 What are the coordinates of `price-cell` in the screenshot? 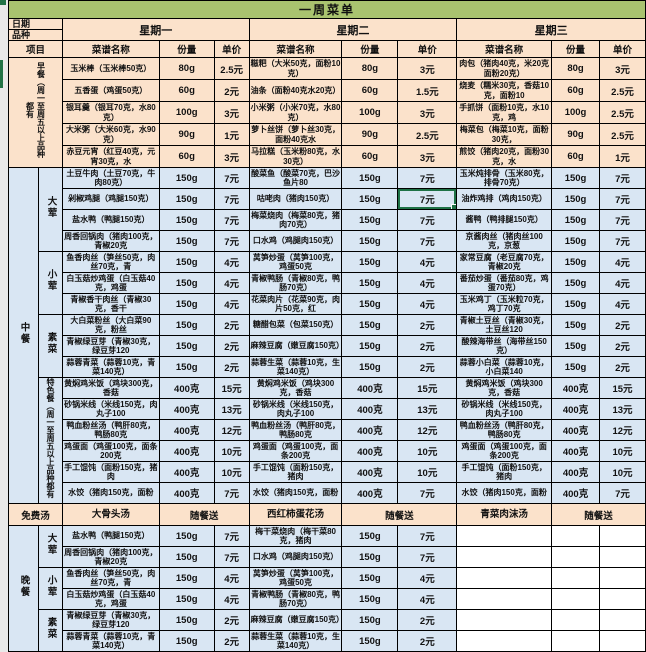 It's located at (622, 599).